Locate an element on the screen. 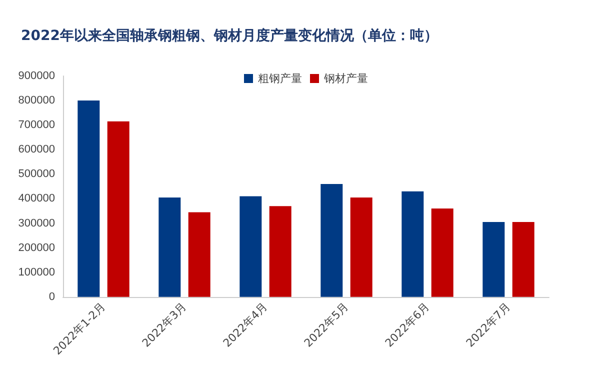 The height and width of the screenshot is (367, 612). y-tick-label: 800000 is located at coordinates (36, 100).